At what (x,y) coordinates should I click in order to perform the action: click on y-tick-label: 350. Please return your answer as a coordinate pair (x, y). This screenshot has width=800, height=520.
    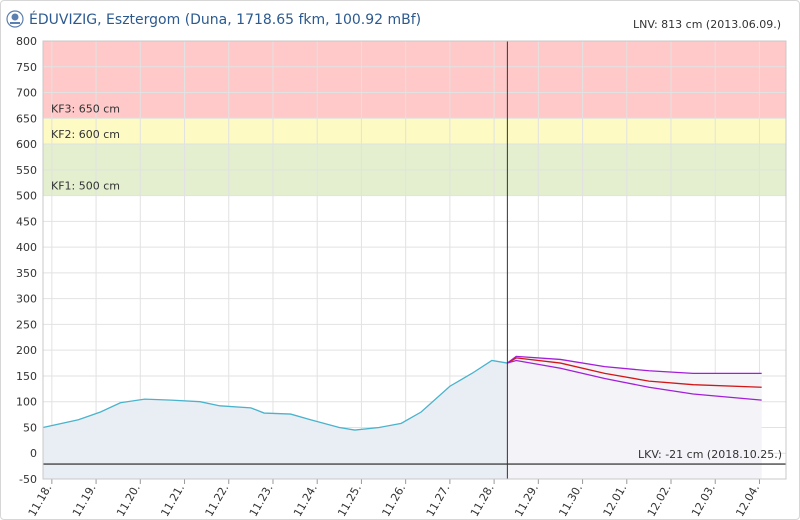
    Looking at the image, I should click on (26, 273).